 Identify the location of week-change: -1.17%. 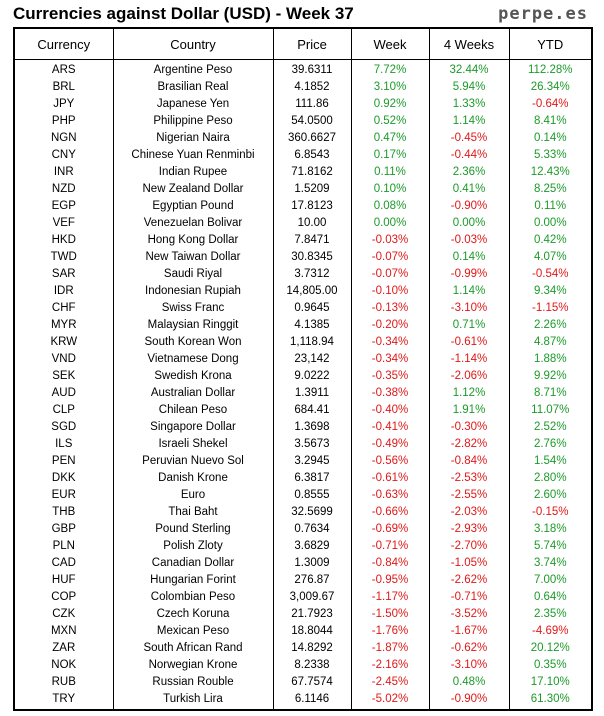
(389, 597).